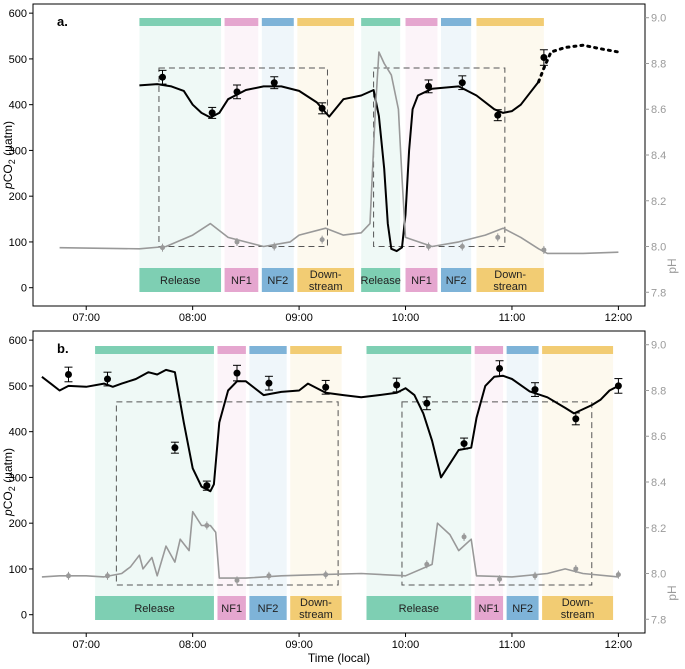 This screenshot has height=669, width=685. What do you see at coordinates (18, 243) in the screenshot?
I see `y-left-tick-label: 100` at bounding box center [18, 243].